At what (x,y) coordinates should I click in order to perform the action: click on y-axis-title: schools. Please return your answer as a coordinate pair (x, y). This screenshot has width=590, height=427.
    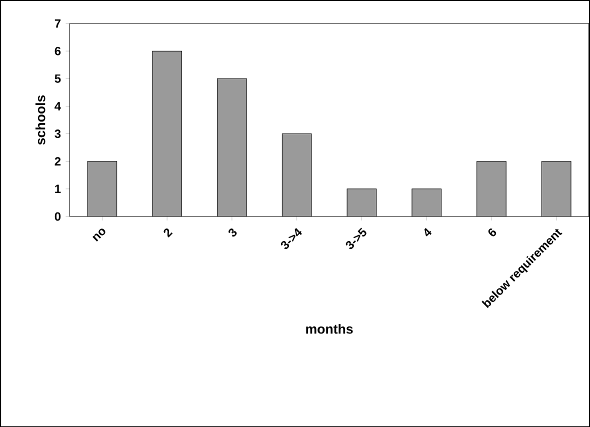
    Looking at the image, I should click on (40, 120).